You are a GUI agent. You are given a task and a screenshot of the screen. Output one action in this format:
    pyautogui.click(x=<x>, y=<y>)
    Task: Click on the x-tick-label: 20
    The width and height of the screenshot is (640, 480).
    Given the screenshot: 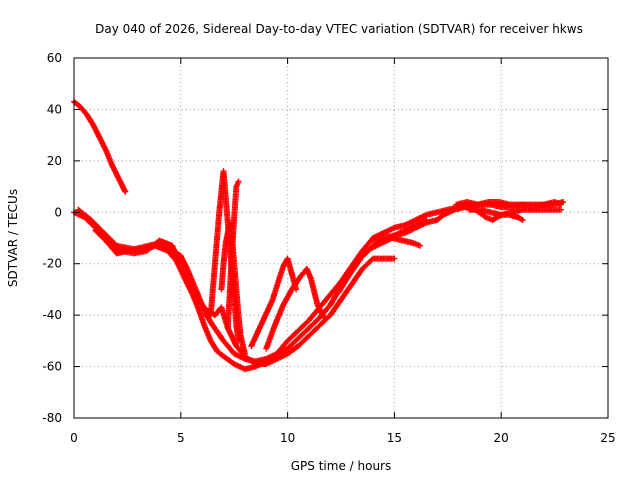 What is the action you would take?
    pyautogui.click(x=501, y=438)
    